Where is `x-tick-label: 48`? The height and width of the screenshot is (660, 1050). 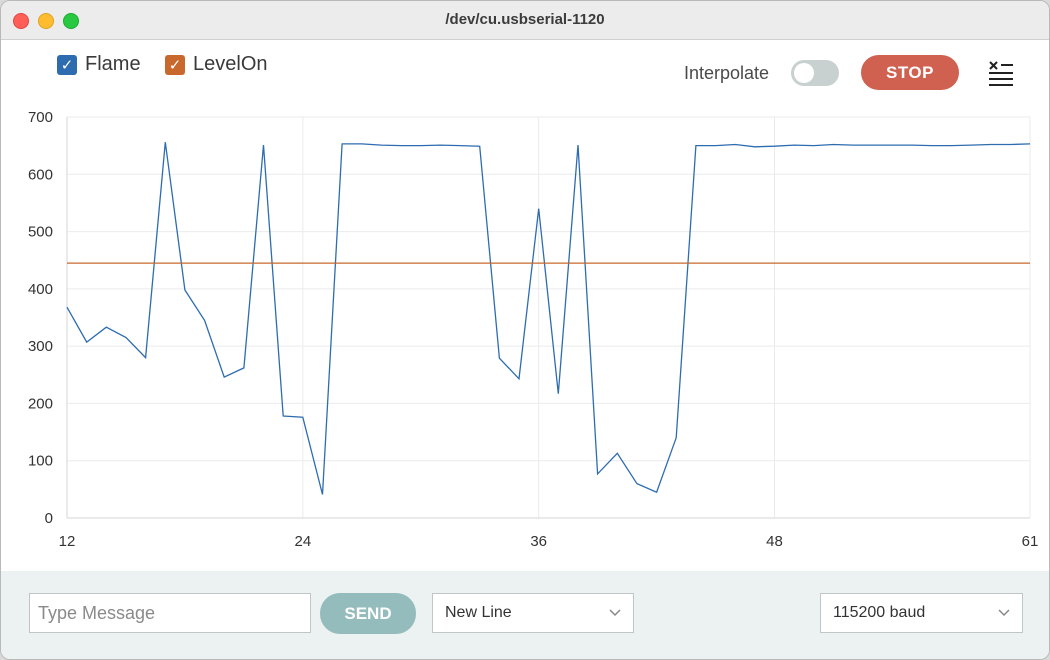
x-tick-label: 48 is located at coordinates (774, 541).